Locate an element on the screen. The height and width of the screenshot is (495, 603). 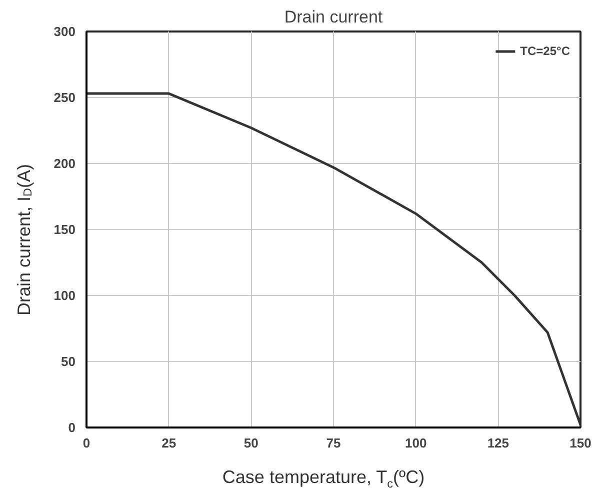
y-tick-label: 300 is located at coordinates (65, 31).